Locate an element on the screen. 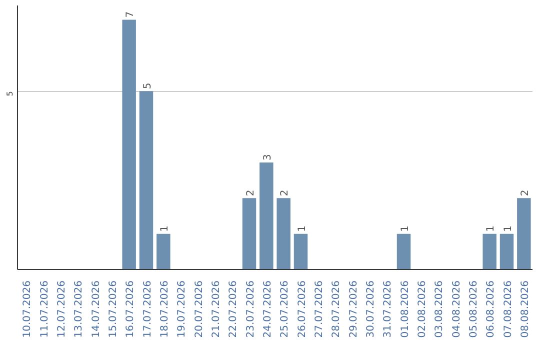 This screenshot has height=340, width=540. x-tick-label: 28.07.2026 is located at coordinates (336, 309).